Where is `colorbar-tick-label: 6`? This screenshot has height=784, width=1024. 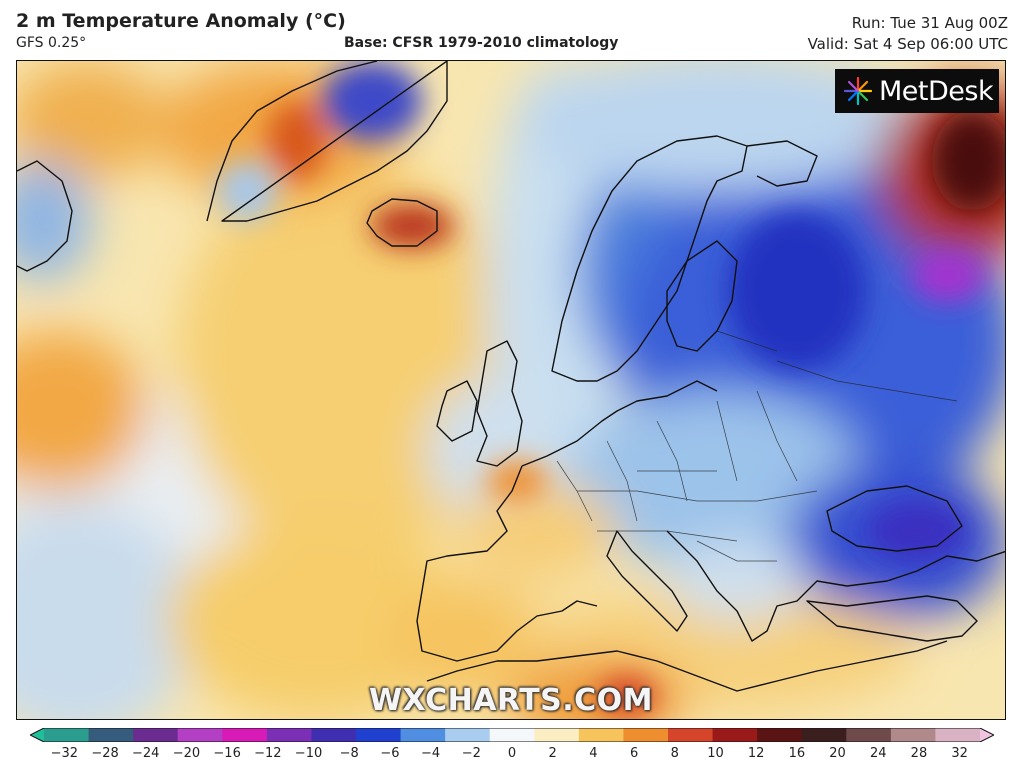
colorbar-tick-label: 6 is located at coordinates (634, 753).